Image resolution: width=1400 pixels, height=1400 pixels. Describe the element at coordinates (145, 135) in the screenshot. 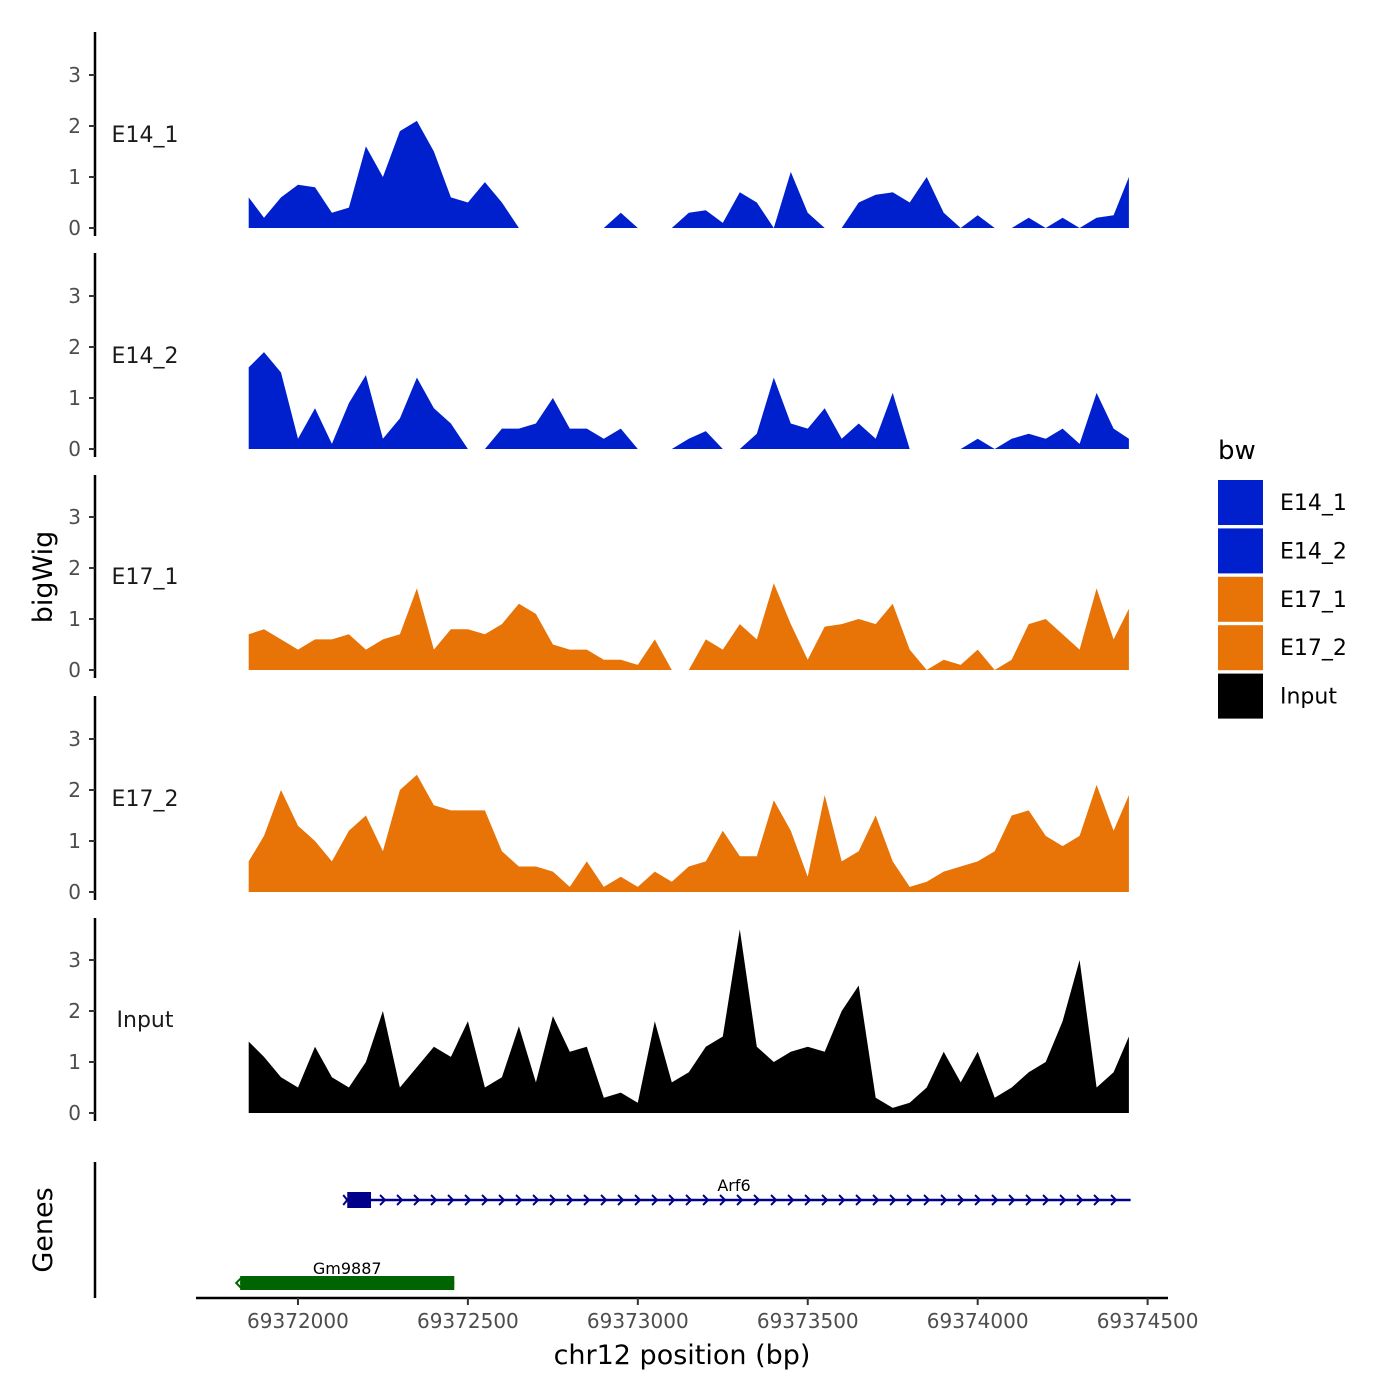

I see `track-label-E14_1: E14_1` at that location.